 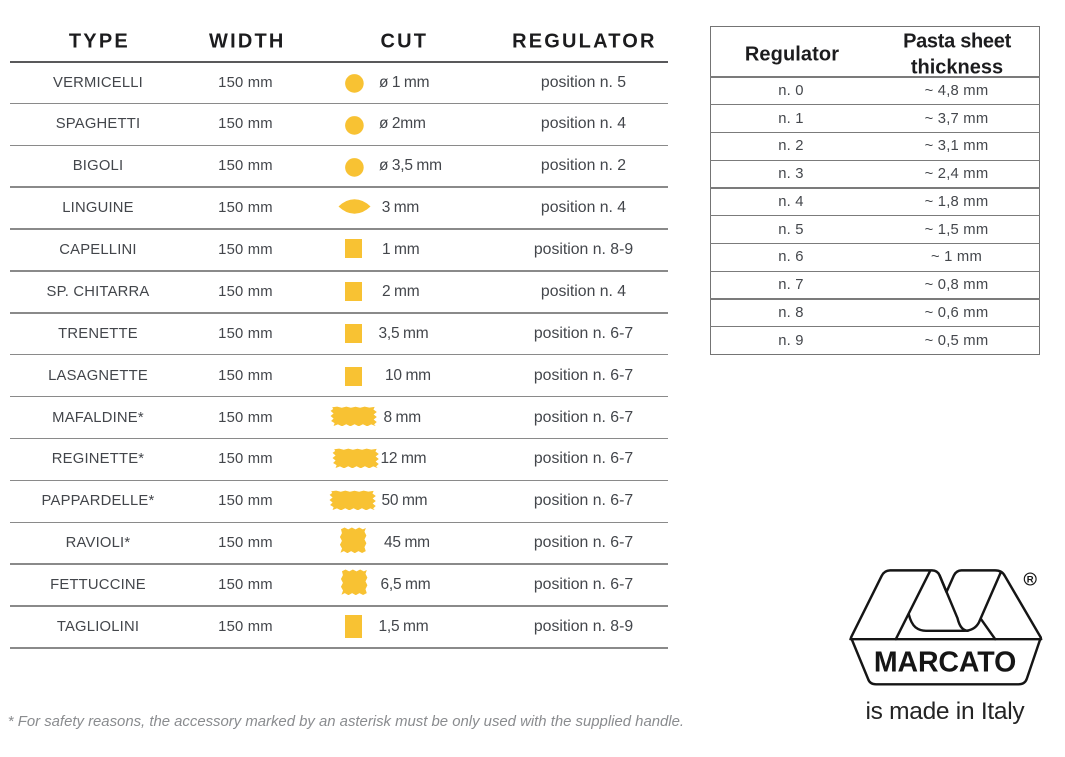 I want to click on svg-text: MARCATO, so click(x=945, y=663).